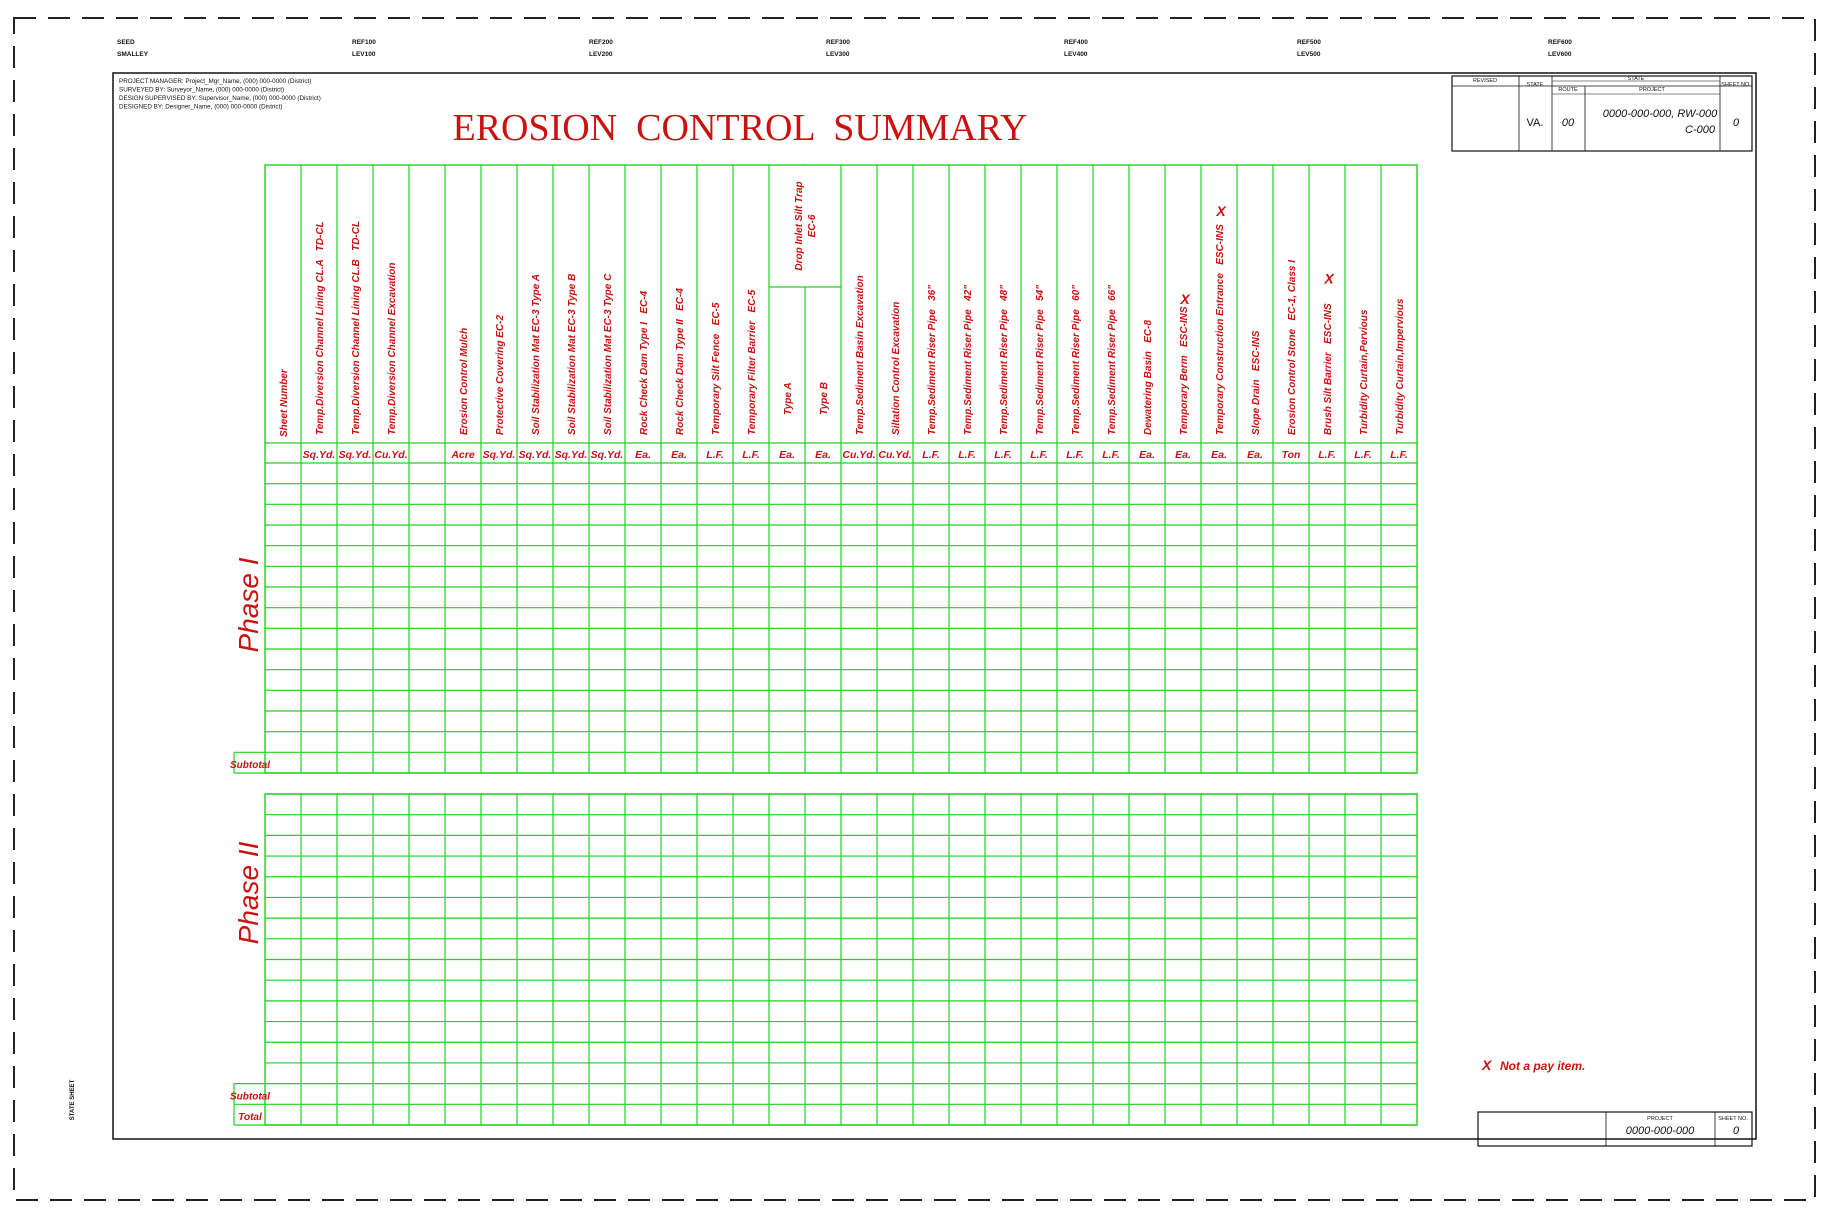 The height and width of the screenshot is (1210, 1829). What do you see at coordinates (1568, 90) in the screenshot?
I see `route-label: ROUTE` at bounding box center [1568, 90].